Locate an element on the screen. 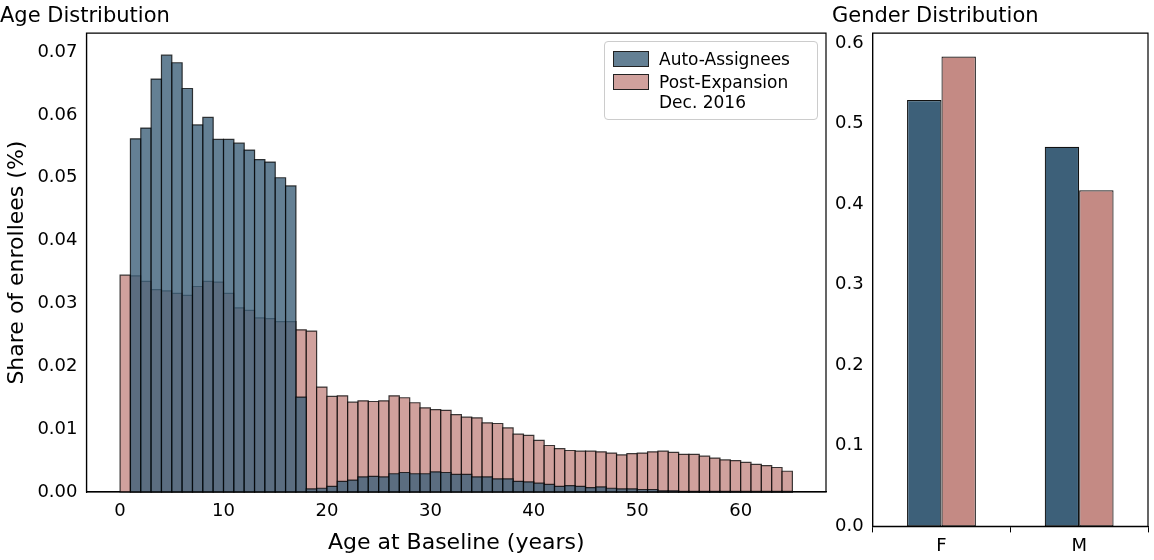 This screenshot has height=560, width=1154. legend-label: Auto-Assignees is located at coordinates (724, 59).